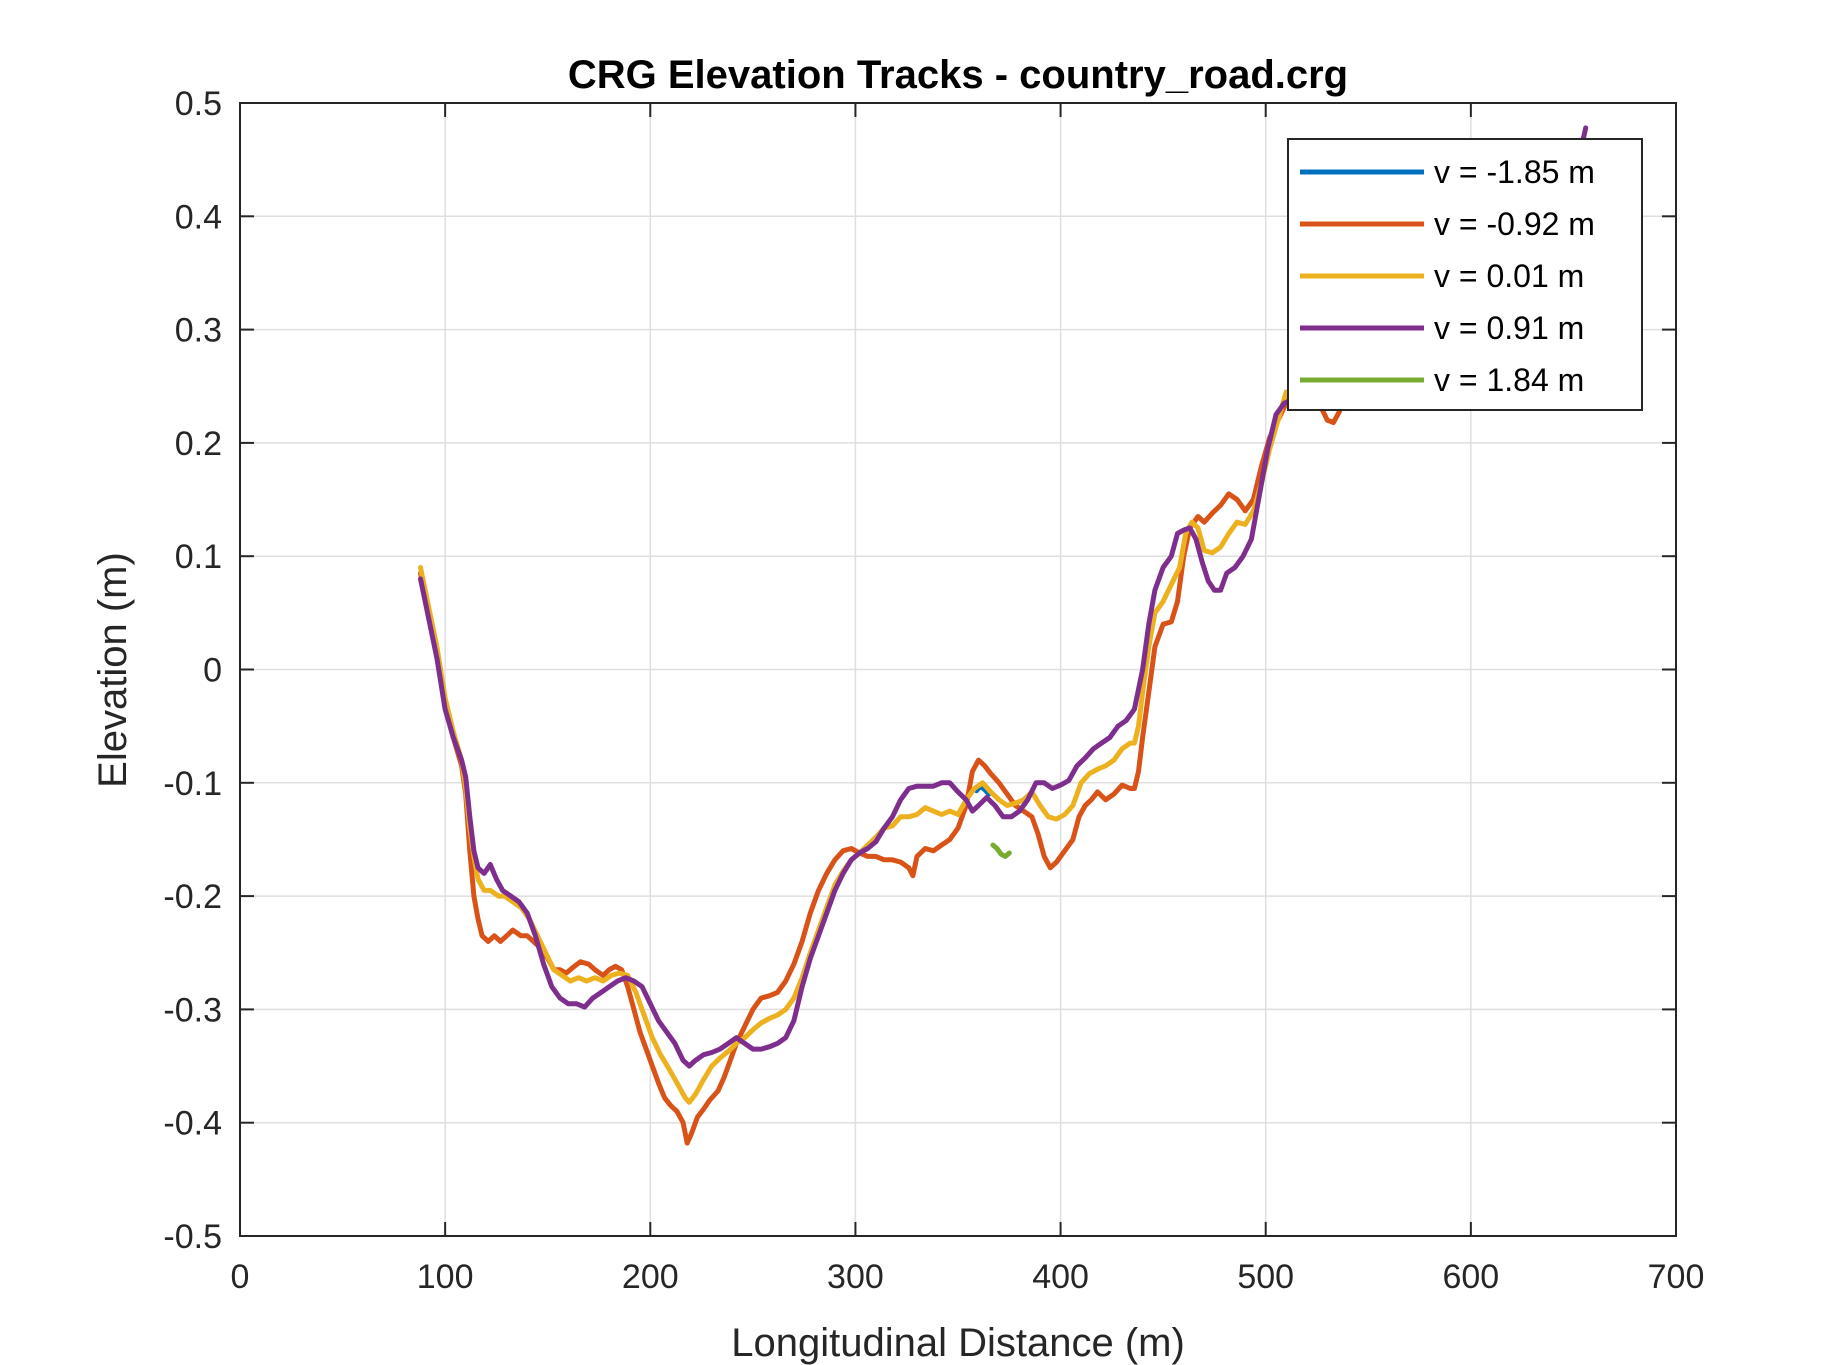 This screenshot has height=1365, width=1822. Describe the element at coordinates (958, 75) in the screenshot. I see `chart-title: CRG Elevation Tracks - country_road.crg` at that location.